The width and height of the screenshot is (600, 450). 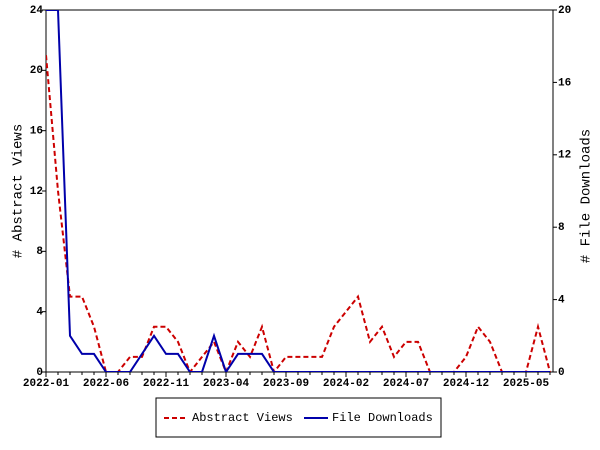 What do you see at coordinates (466, 384) in the screenshot?
I see `x-tick-label: 2024-12` at bounding box center [466, 384].